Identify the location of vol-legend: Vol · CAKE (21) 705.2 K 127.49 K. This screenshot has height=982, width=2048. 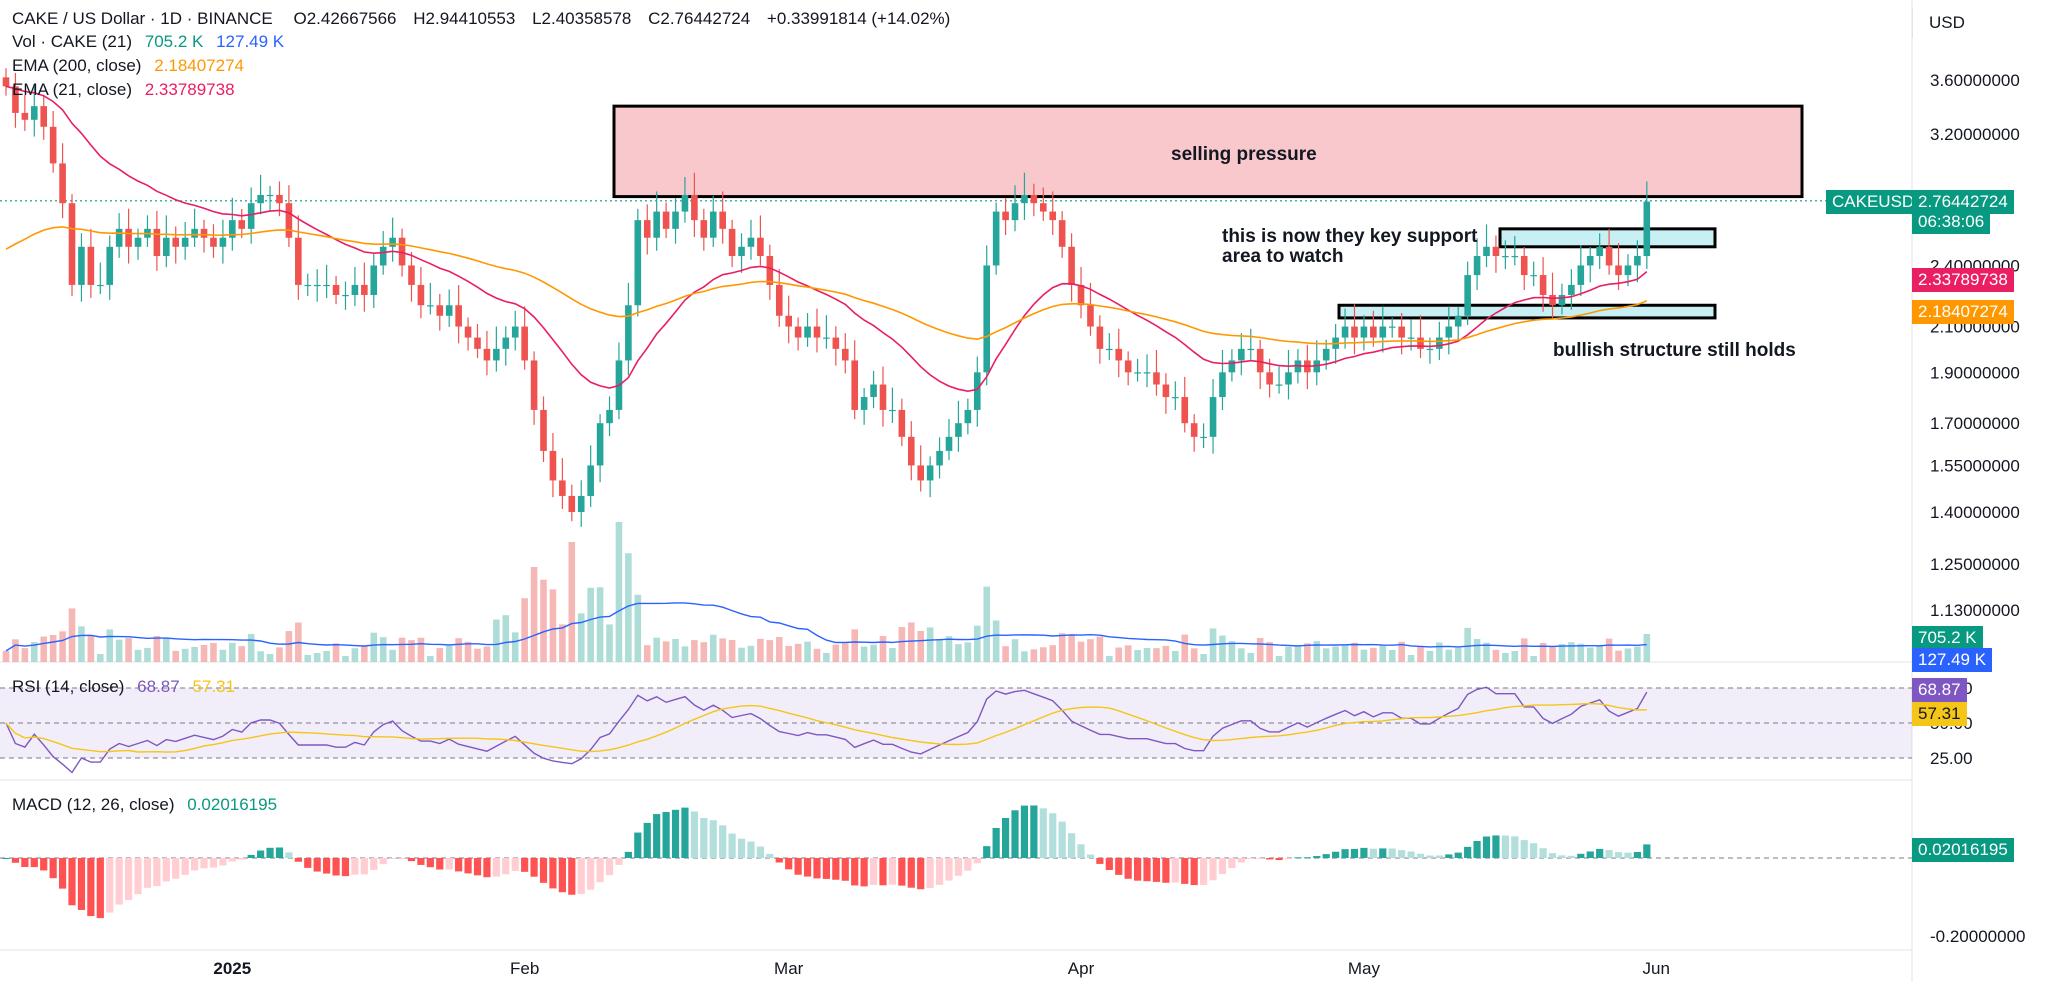
(148, 42).